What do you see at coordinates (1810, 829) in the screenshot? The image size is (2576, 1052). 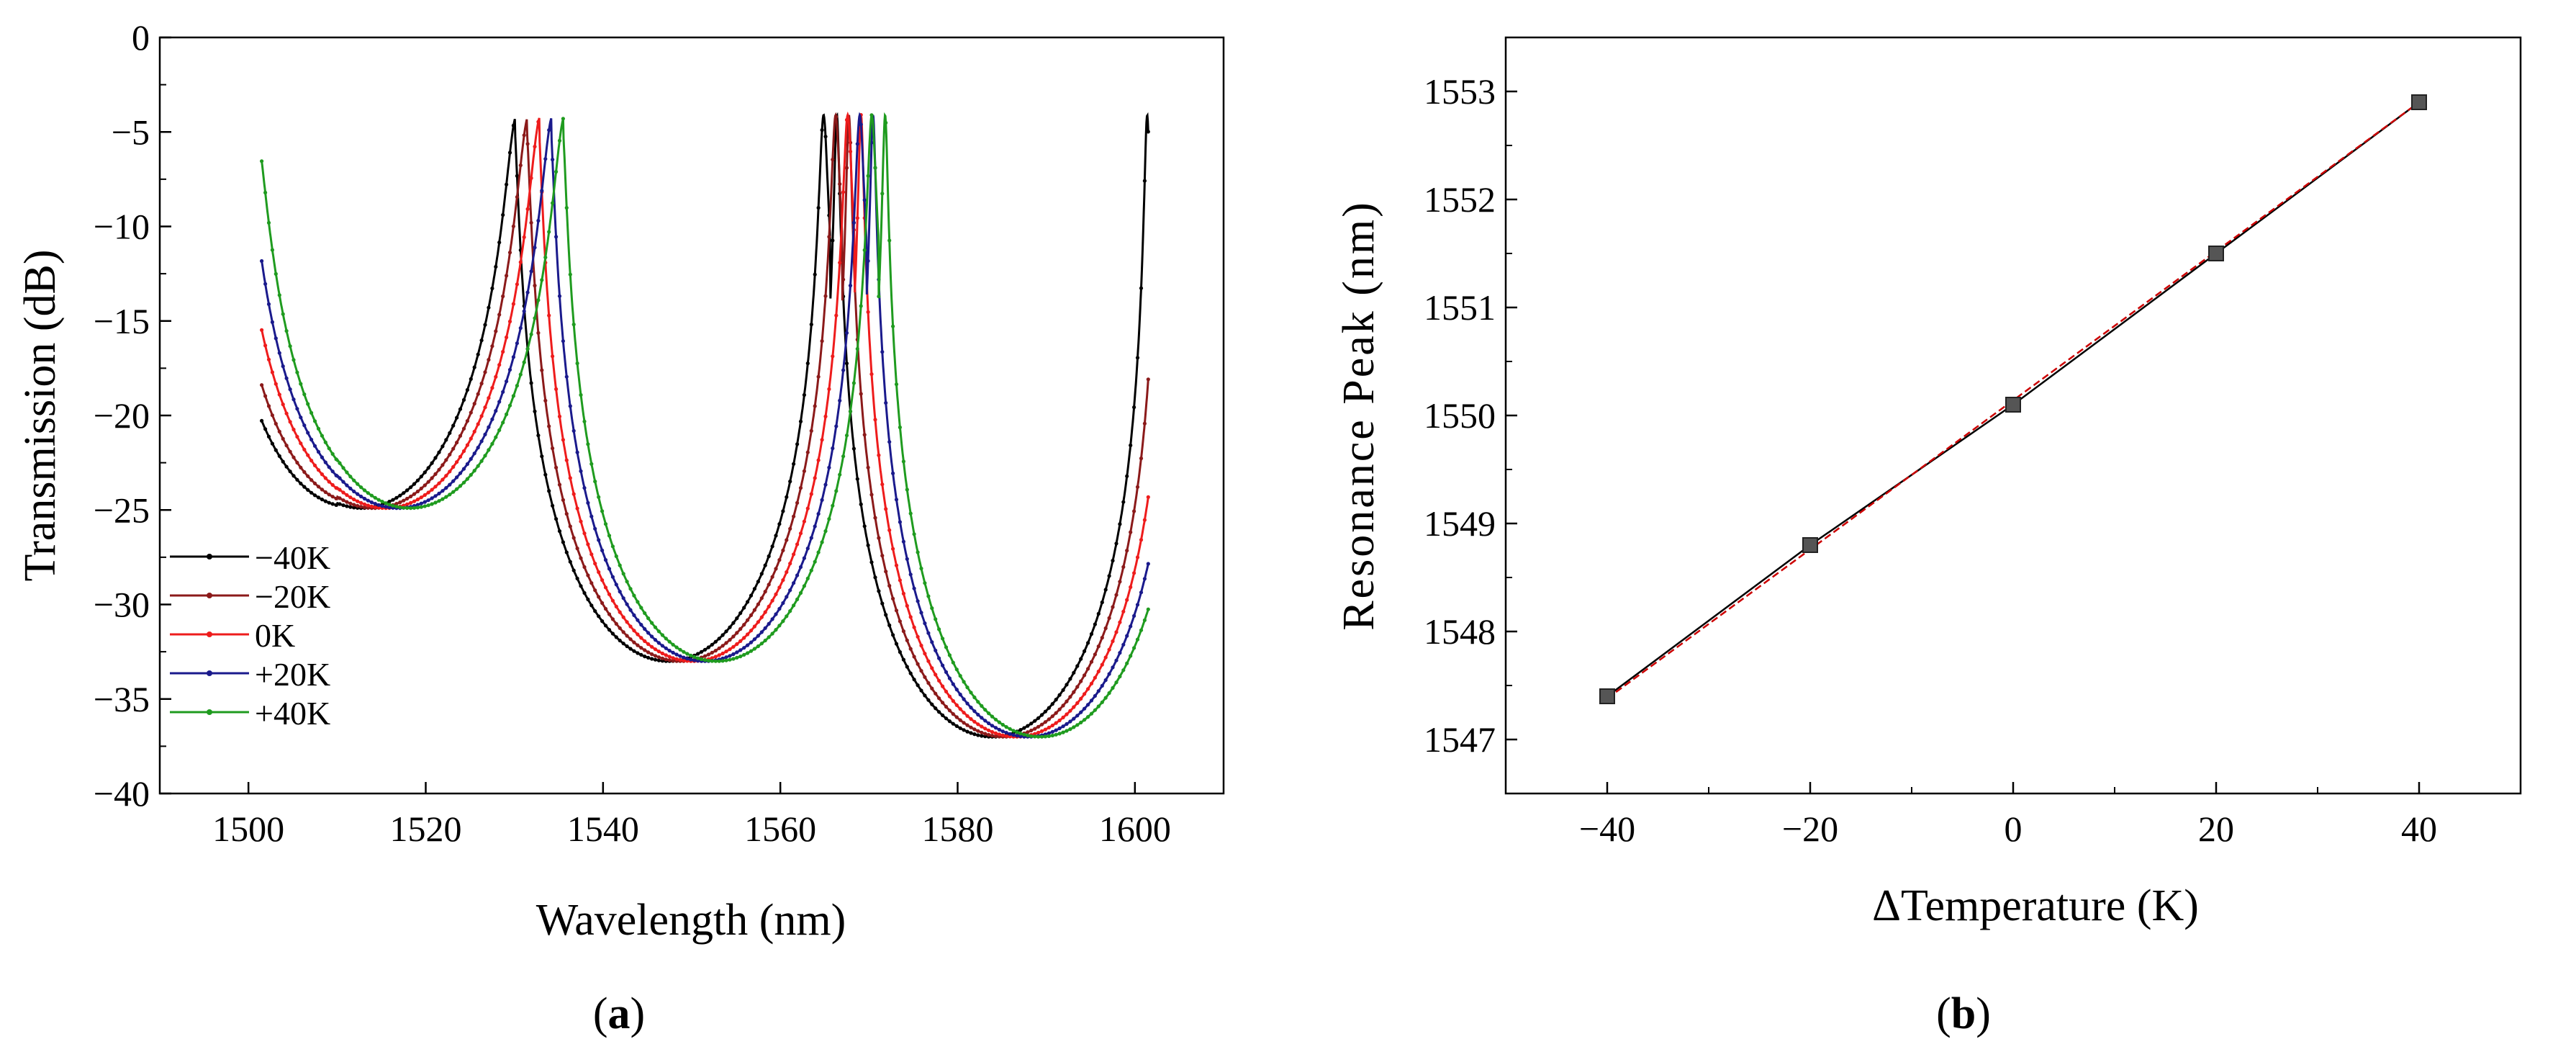 I see `chart-b-xtick-label: −20` at bounding box center [1810, 829].